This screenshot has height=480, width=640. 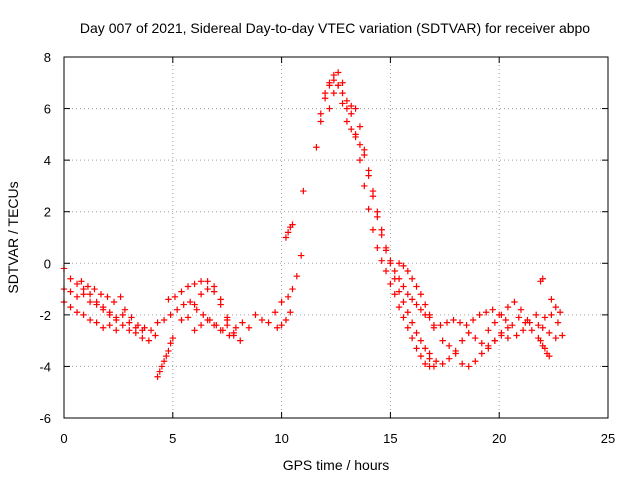 I want to click on y-tick-label: -6, so click(x=45, y=418).